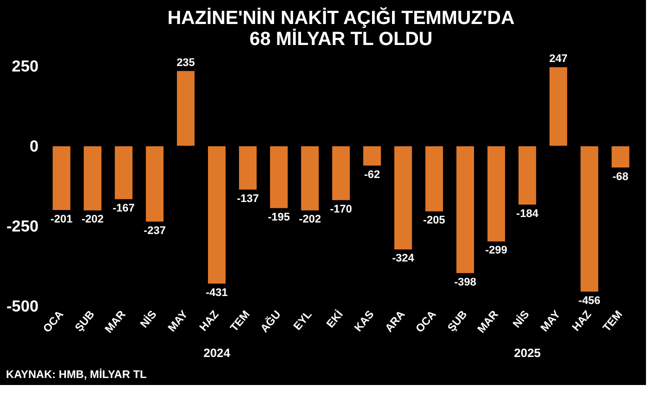 The image size is (658, 411). Describe the element at coordinates (496, 250) in the screenshot. I see `data-label: -299` at that location.